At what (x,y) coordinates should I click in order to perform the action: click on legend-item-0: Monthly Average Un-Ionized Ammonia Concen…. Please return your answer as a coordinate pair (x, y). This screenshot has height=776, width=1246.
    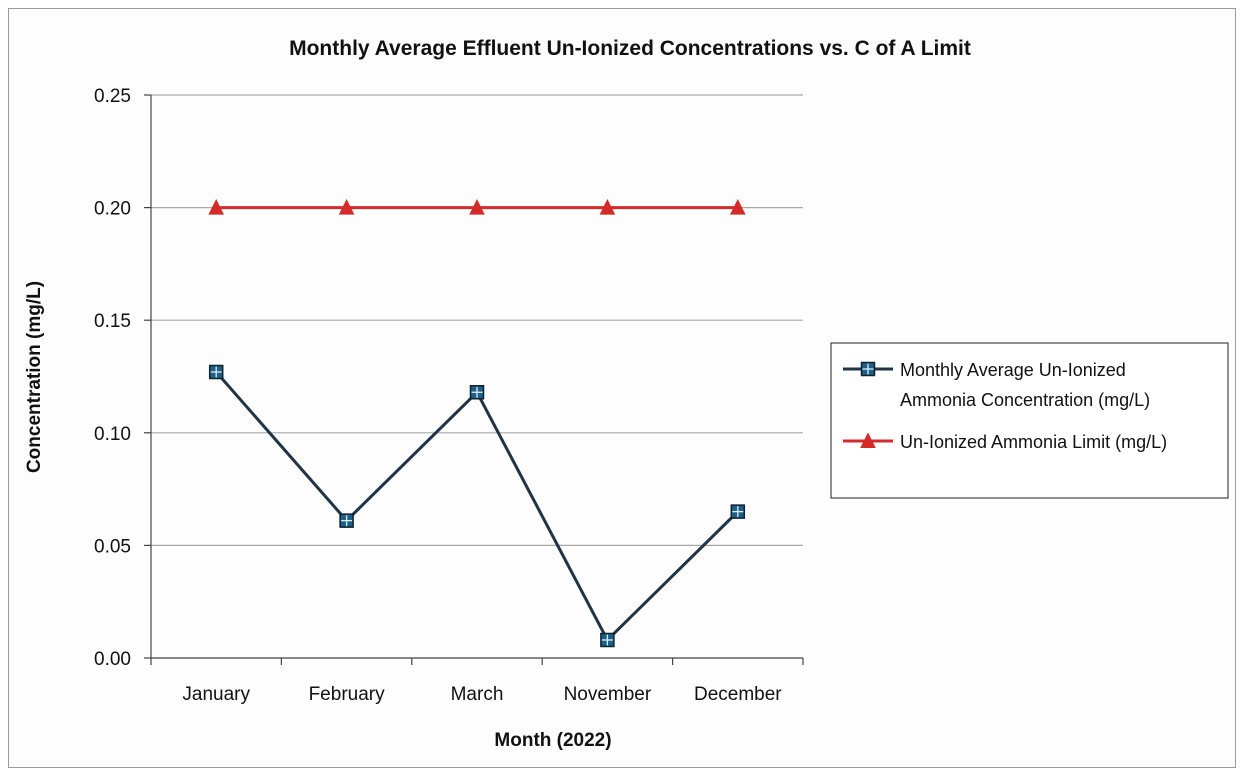
    Looking at the image, I should click on (996, 385).